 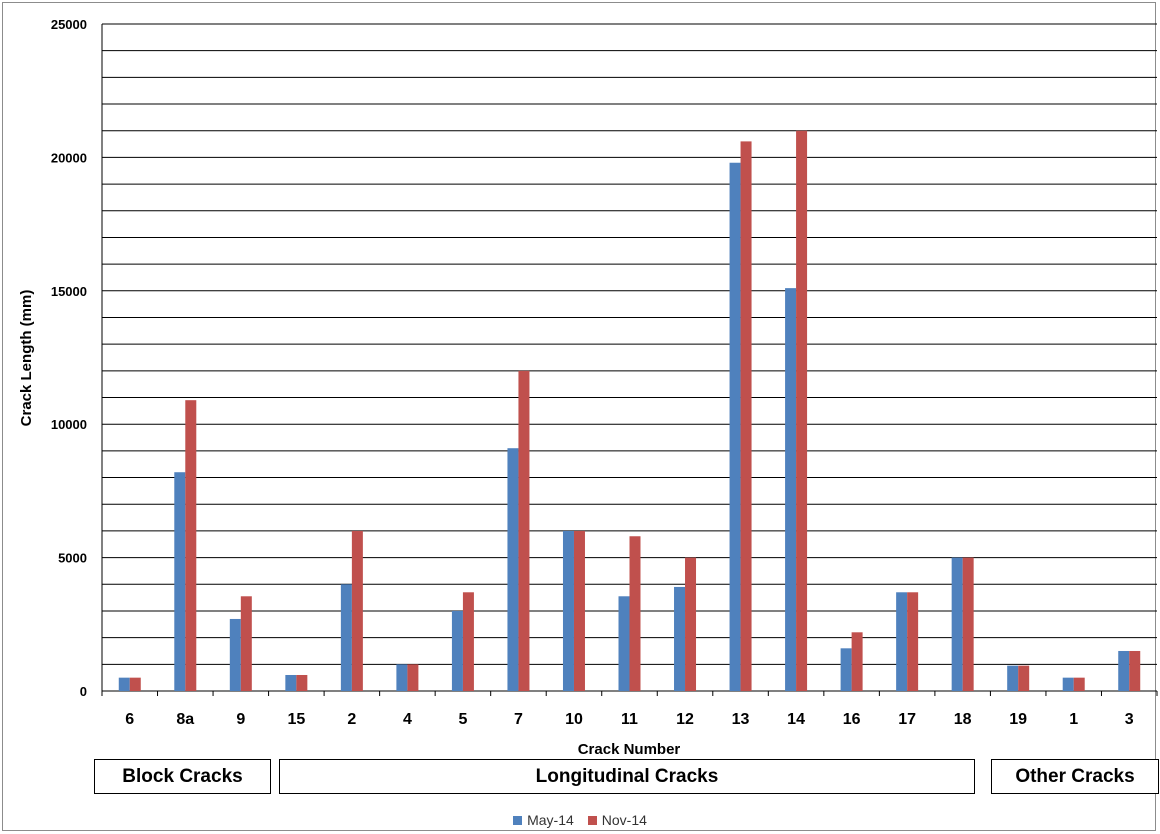 I want to click on y-tick-labels: 0 5000 10000 15000 20000 25000, so click(x=69, y=358).